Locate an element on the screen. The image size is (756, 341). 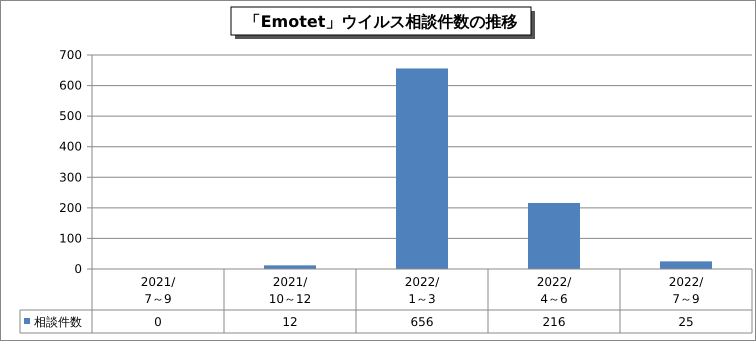
data-label: 12 is located at coordinates (290, 322).